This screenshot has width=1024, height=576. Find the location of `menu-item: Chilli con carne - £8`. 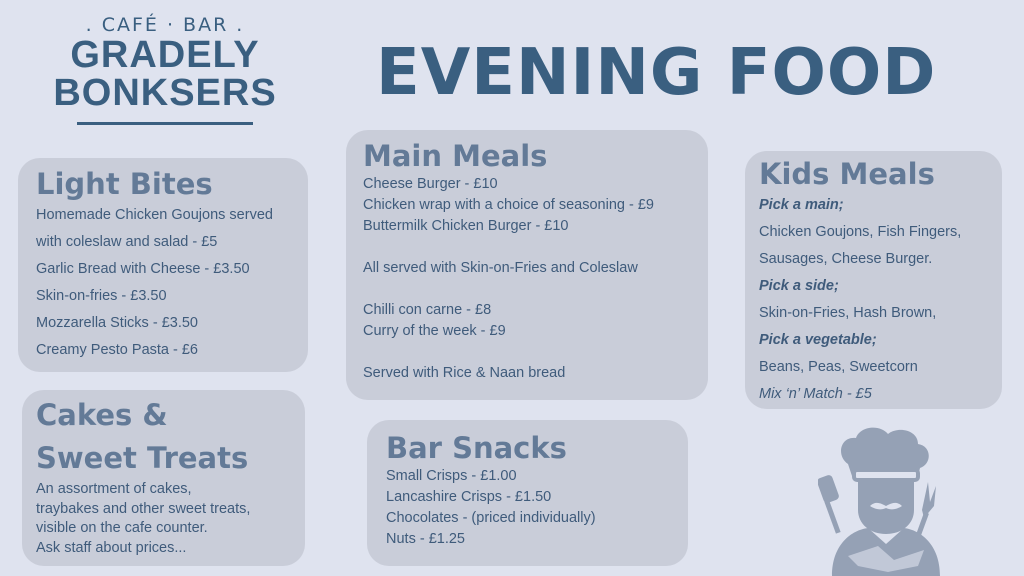

menu-item: Chilli con carne - £8 is located at coordinates (427, 310).